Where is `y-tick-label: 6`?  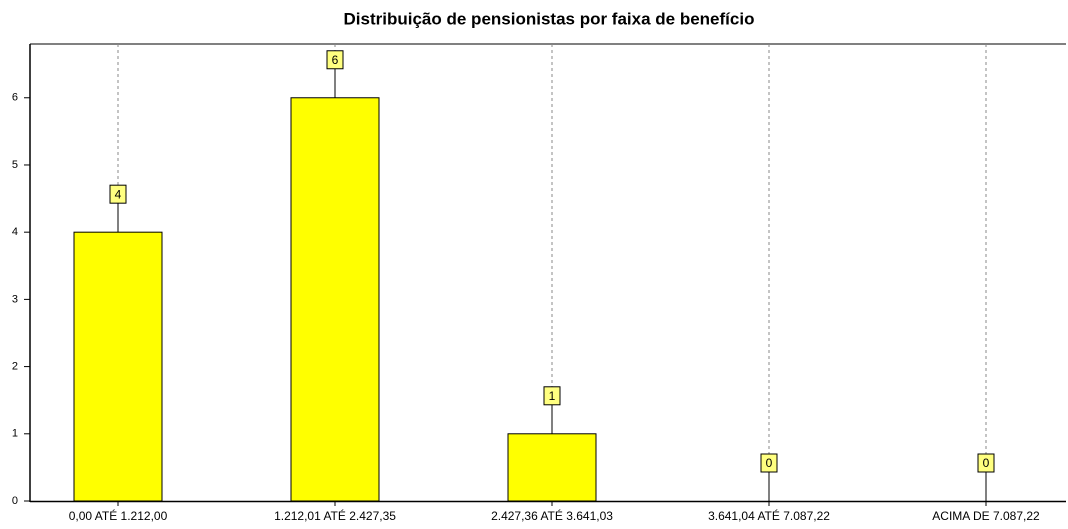 y-tick-label: 6 is located at coordinates (15, 98).